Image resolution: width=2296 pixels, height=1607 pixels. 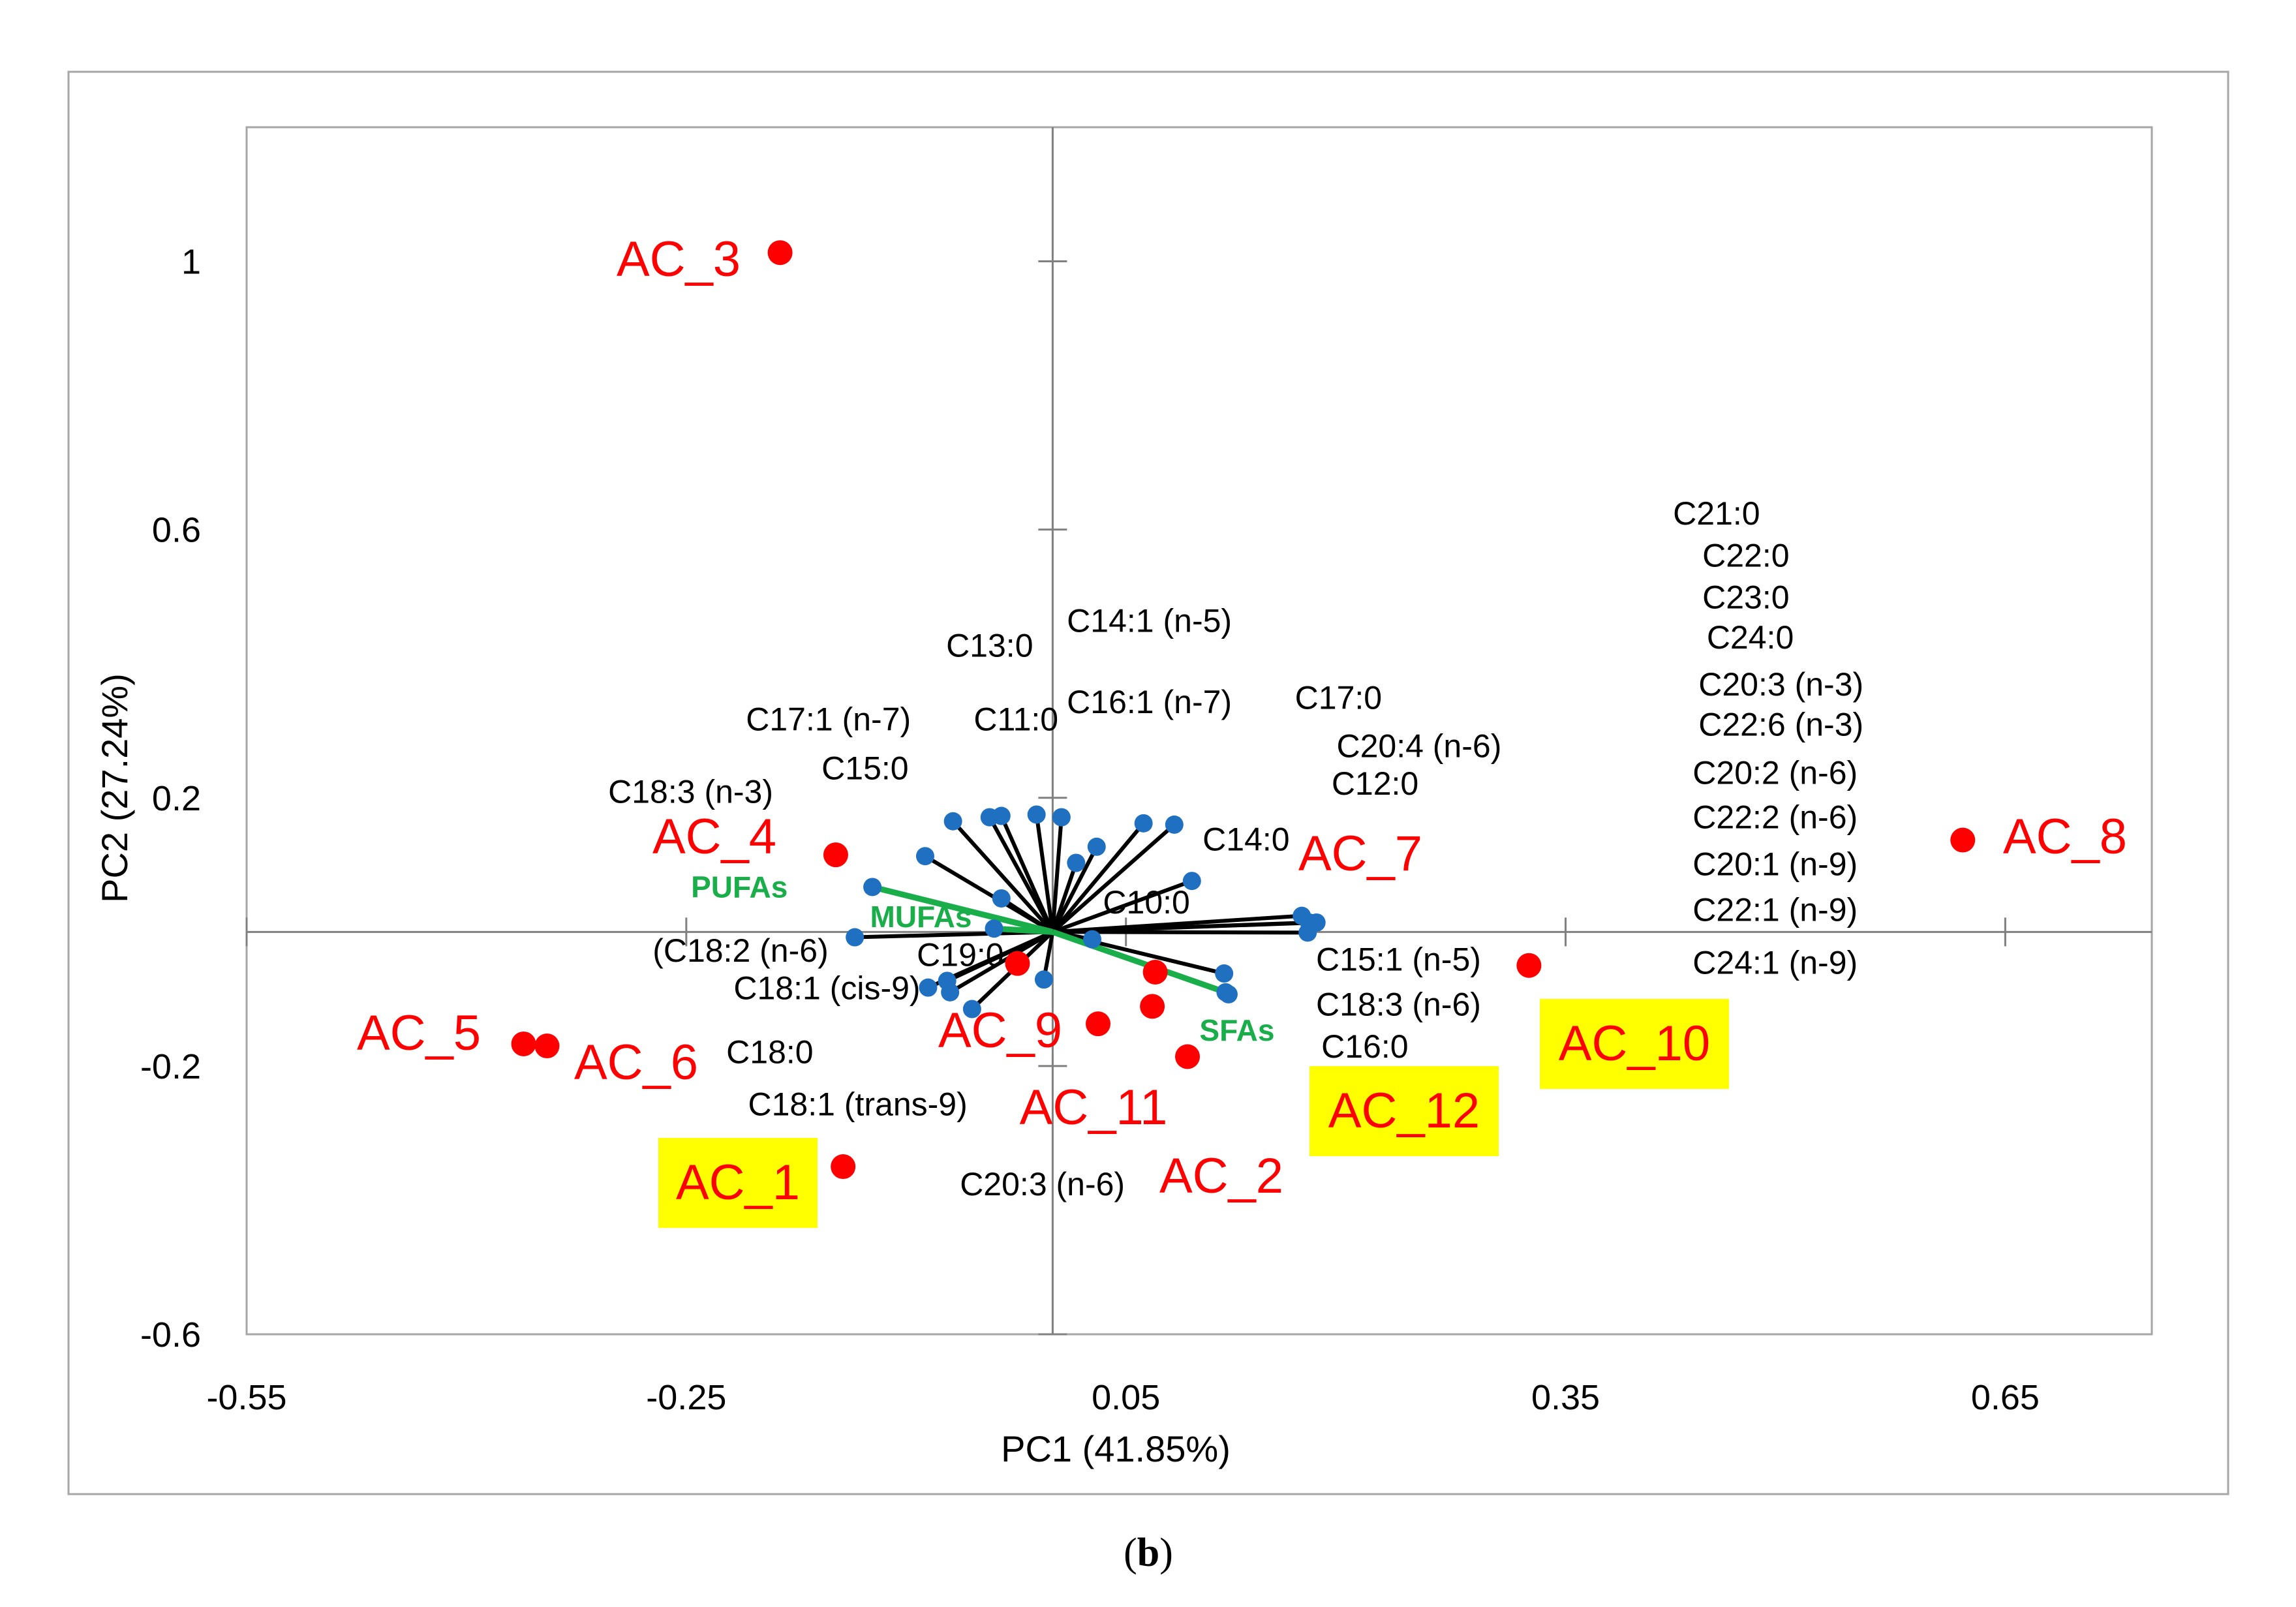 What do you see at coordinates (1000, 1030) in the screenshot?
I see `observation-label-ac-9: AC_9` at bounding box center [1000, 1030].